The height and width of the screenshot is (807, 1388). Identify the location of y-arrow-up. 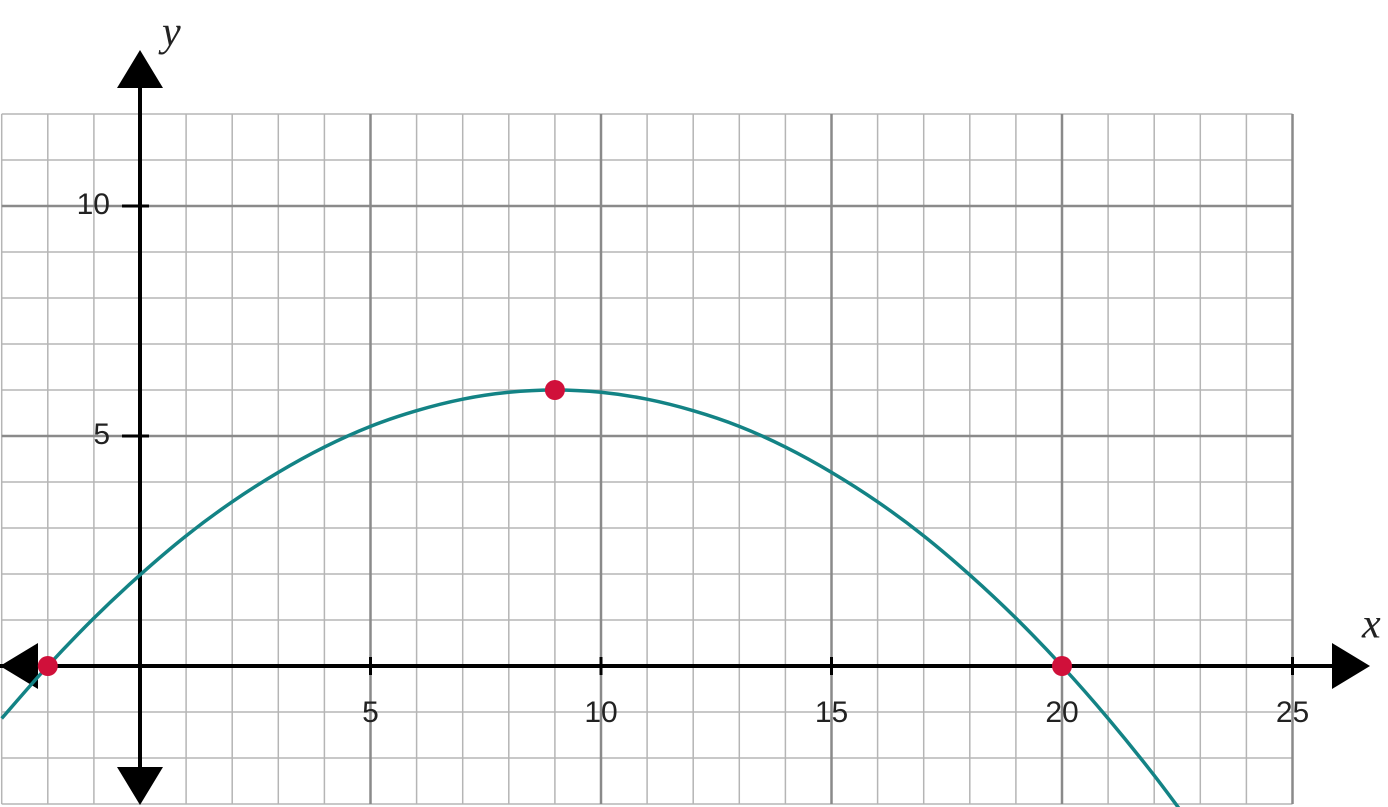
(140, 69).